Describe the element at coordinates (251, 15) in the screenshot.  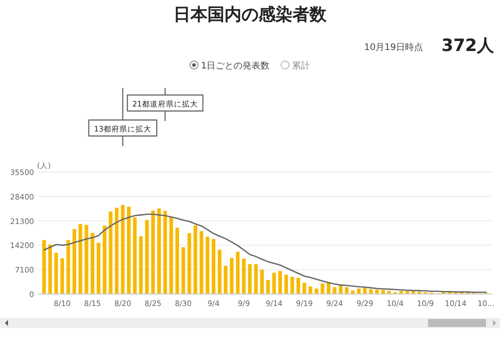
I see `chart-title: 日本国内の感染者数` at that location.